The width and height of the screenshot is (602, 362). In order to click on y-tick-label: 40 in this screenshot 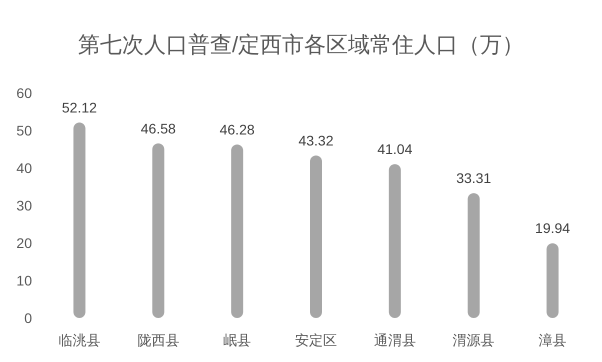, I will do `click(24, 168)`.